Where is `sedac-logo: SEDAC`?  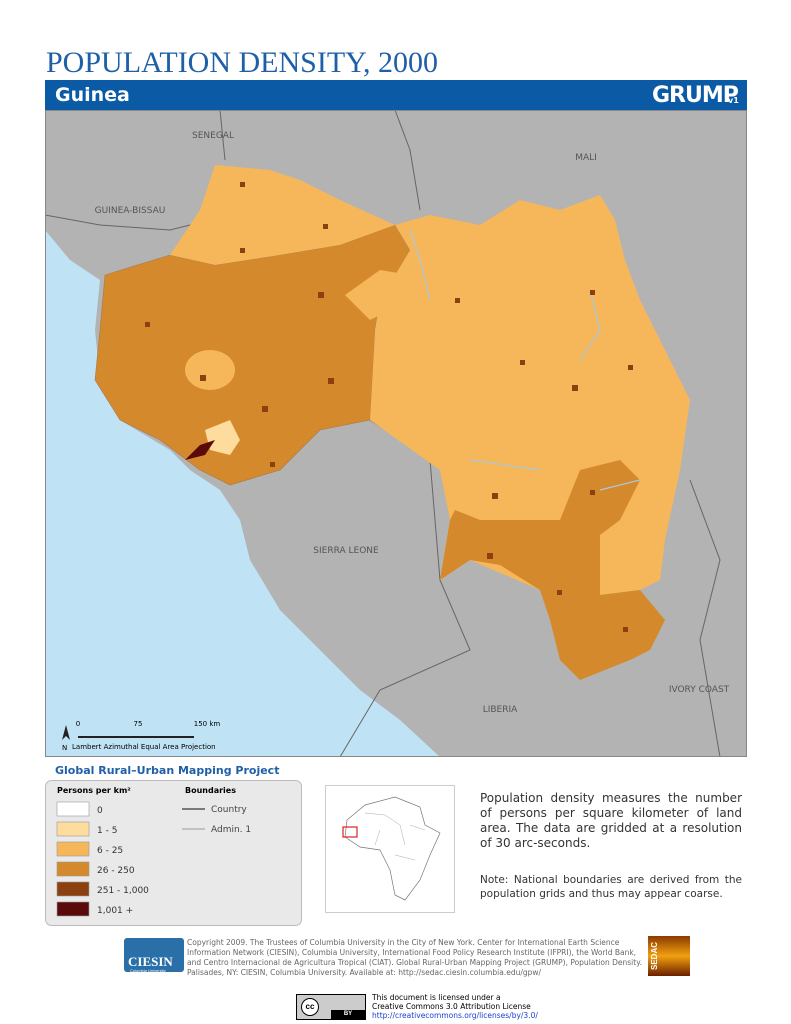
sedac-logo: SEDAC is located at coordinates (669, 956).